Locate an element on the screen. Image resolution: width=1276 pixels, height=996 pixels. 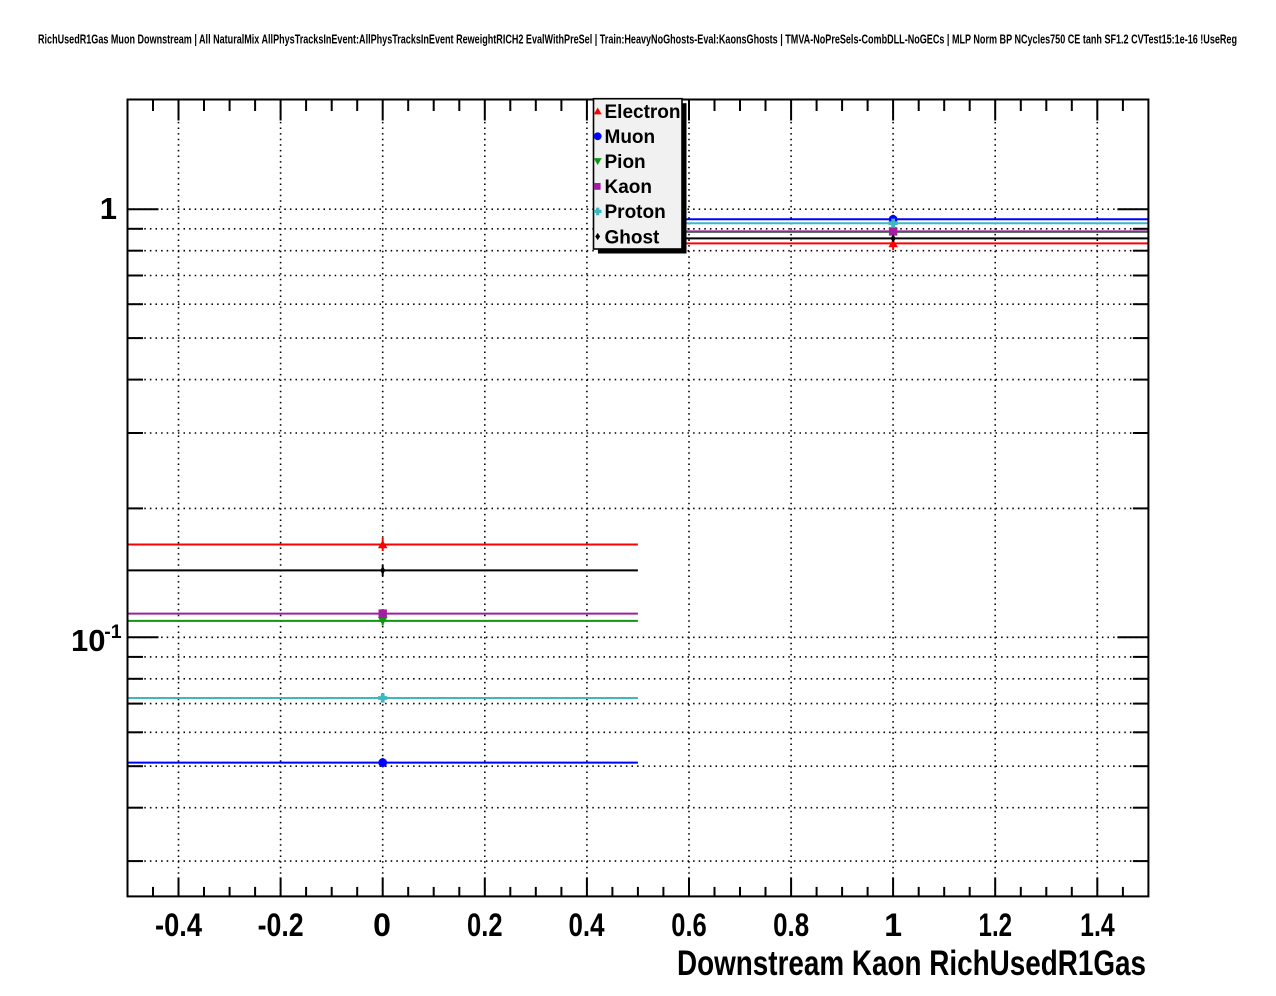
svg-text: Kaon is located at coordinates (629, 187).